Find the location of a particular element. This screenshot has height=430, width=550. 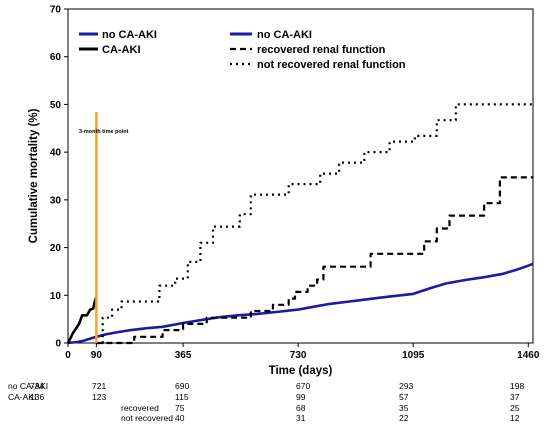

x-tick-label: 730 is located at coordinates (298, 355).